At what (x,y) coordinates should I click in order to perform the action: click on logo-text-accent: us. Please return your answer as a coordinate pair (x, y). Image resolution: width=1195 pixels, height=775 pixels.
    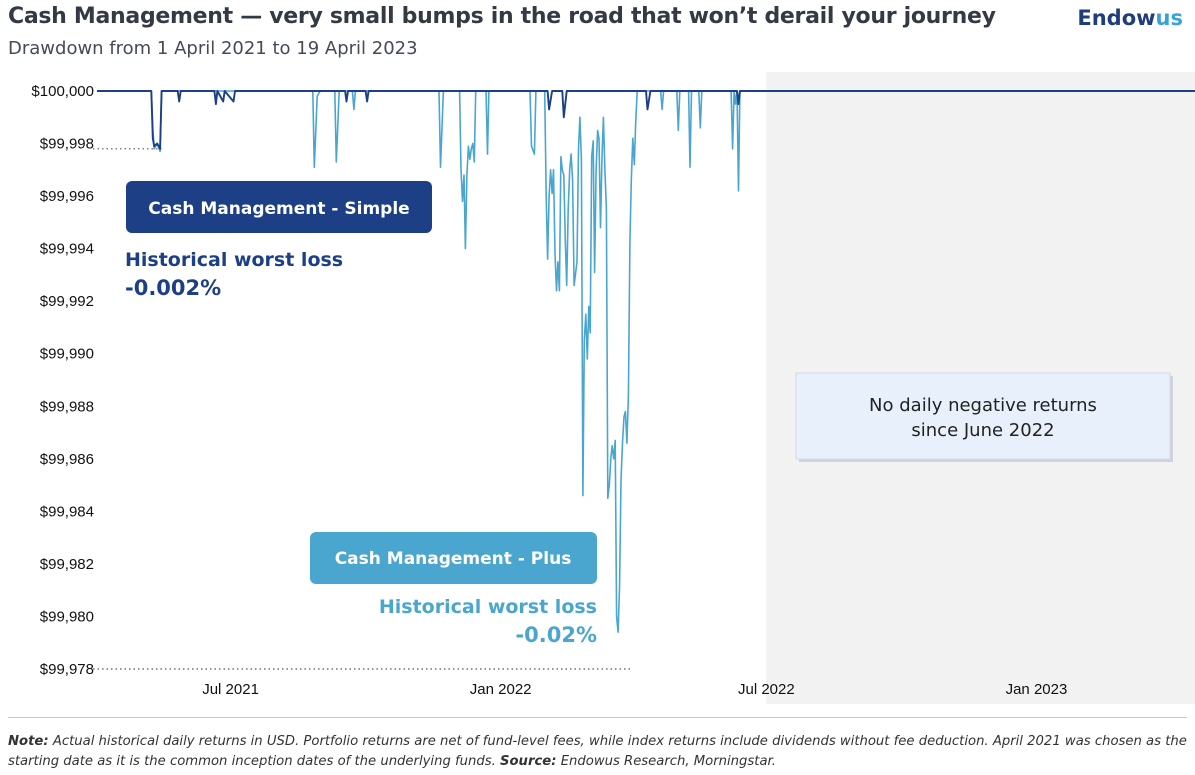
    Looking at the image, I should click on (1169, 18).